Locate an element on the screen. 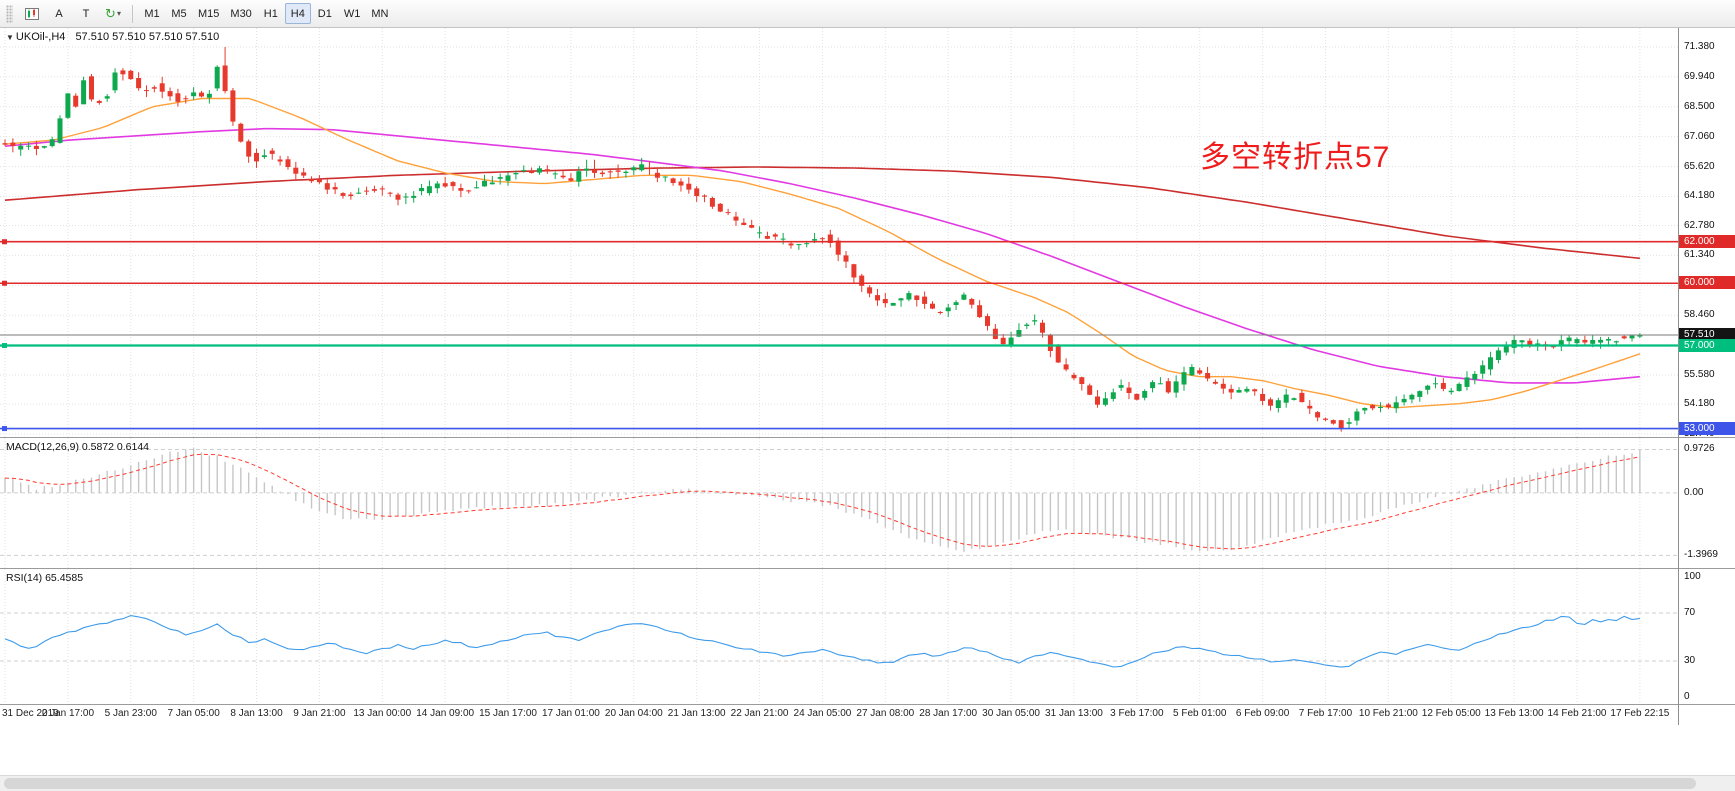 The image size is (1735, 791). rsi-label: RSI(14) 65.4585 is located at coordinates (45, 578).